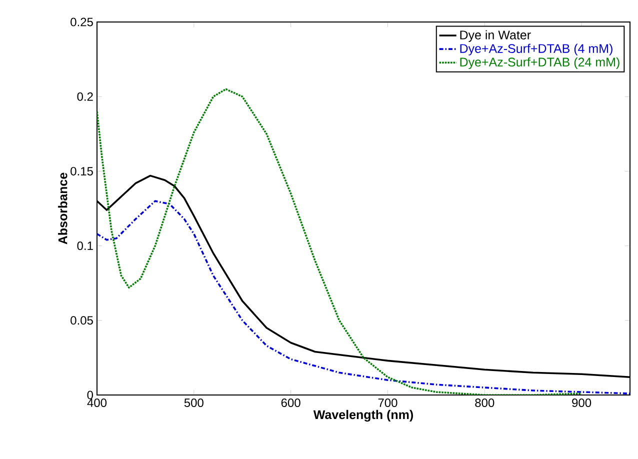  Describe the element at coordinates (536, 50) in the screenshot. I see `legend-label: Dye+Az-Surf+DTAB (4 mM)` at that location.